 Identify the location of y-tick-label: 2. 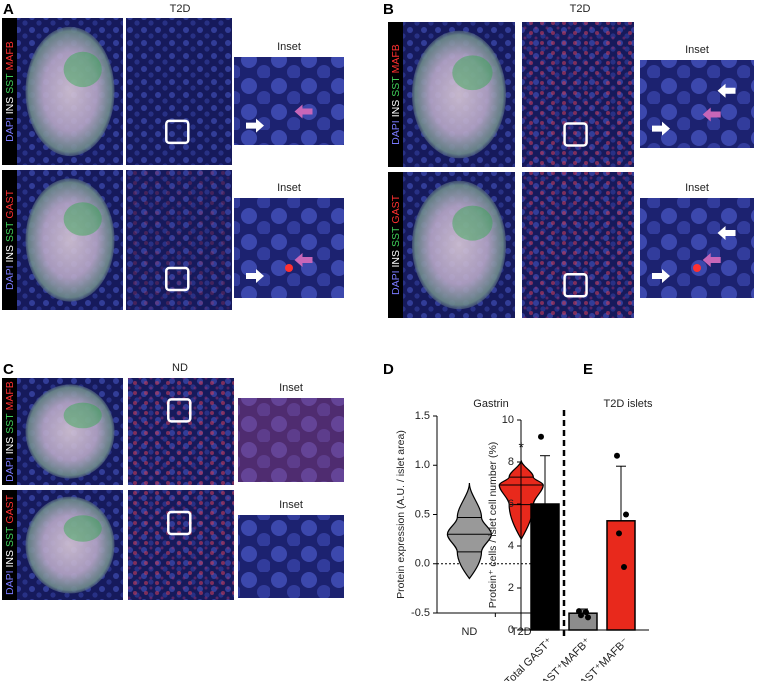
(511, 588).